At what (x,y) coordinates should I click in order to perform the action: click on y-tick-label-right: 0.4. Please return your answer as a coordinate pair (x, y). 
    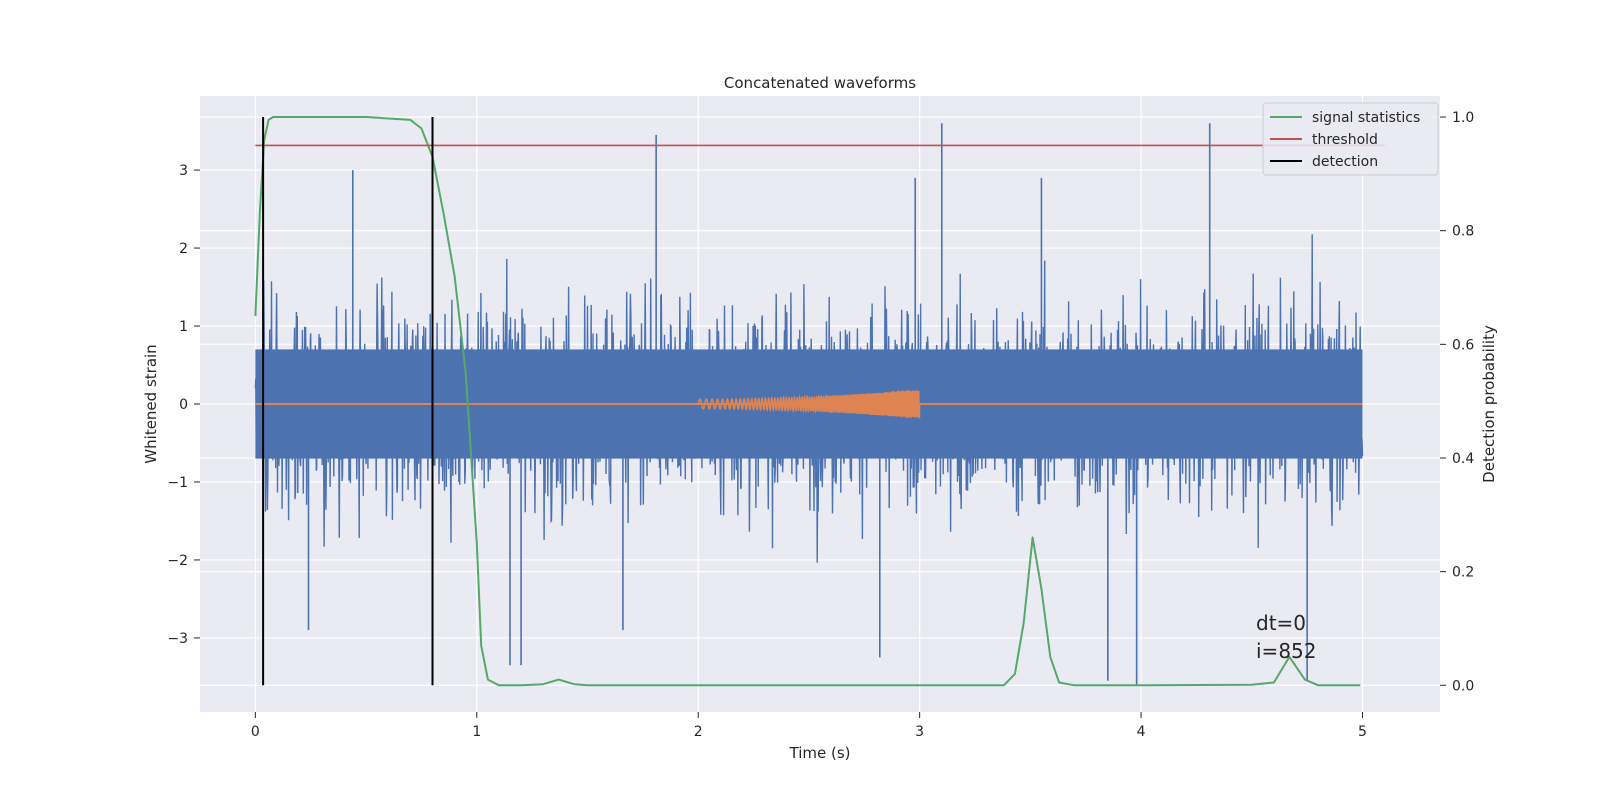
    Looking at the image, I should click on (1463, 459).